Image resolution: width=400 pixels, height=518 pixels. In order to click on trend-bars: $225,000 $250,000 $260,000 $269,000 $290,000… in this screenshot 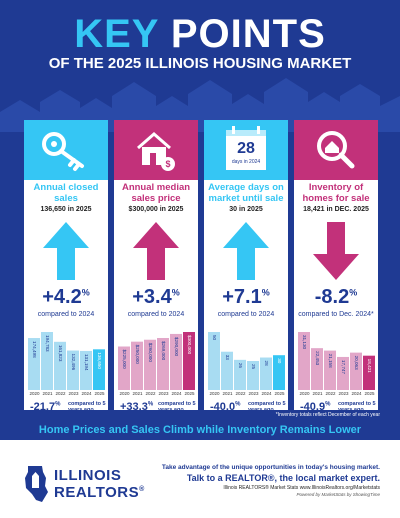, I will do `click(156, 361)`.